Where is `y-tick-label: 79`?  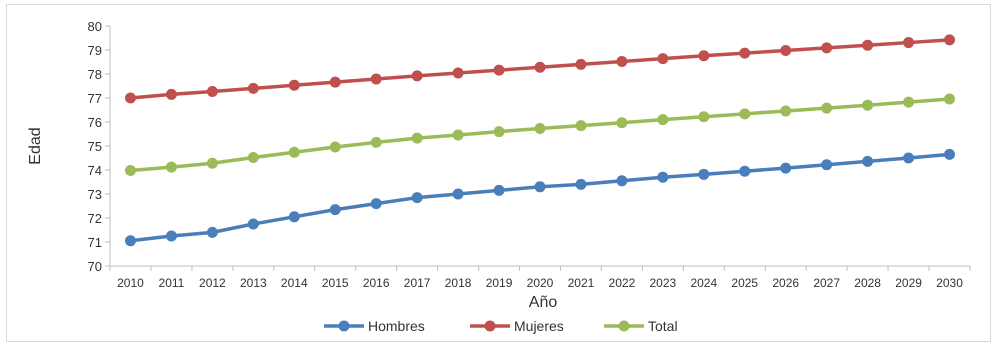
y-tick-label: 79 is located at coordinates (95, 50).